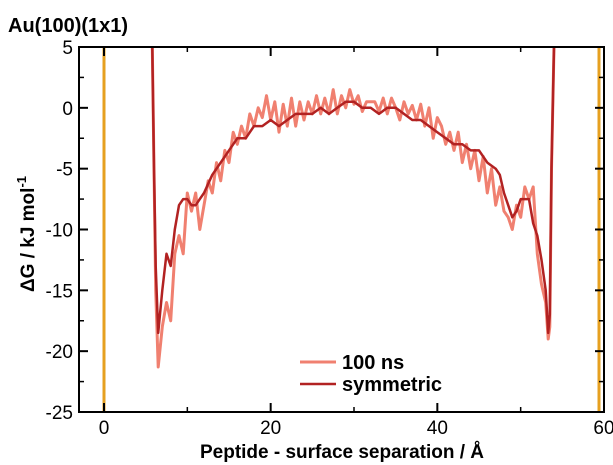 The image size is (613, 465). I want to click on svg-text: ΔG / kJ mol-1, so click(26, 234).